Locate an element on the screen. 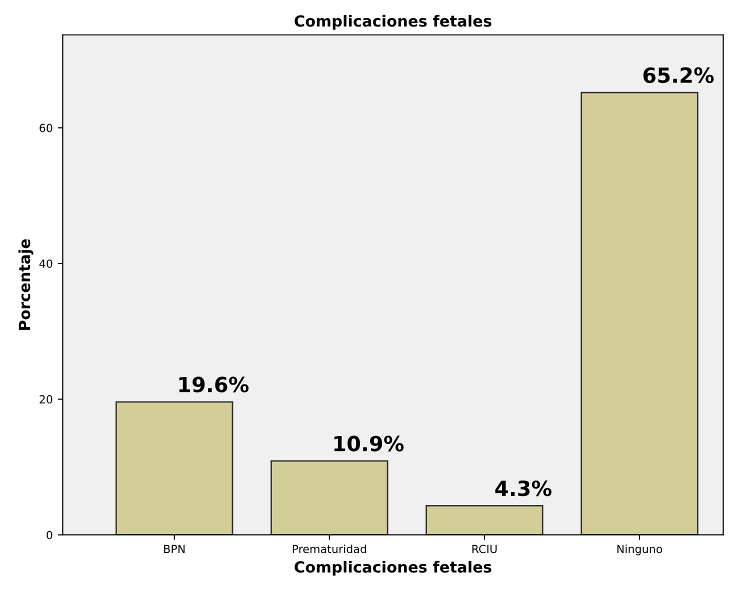 The height and width of the screenshot is (591, 738). x-tick-label: BPN is located at coordinates (174, 549).